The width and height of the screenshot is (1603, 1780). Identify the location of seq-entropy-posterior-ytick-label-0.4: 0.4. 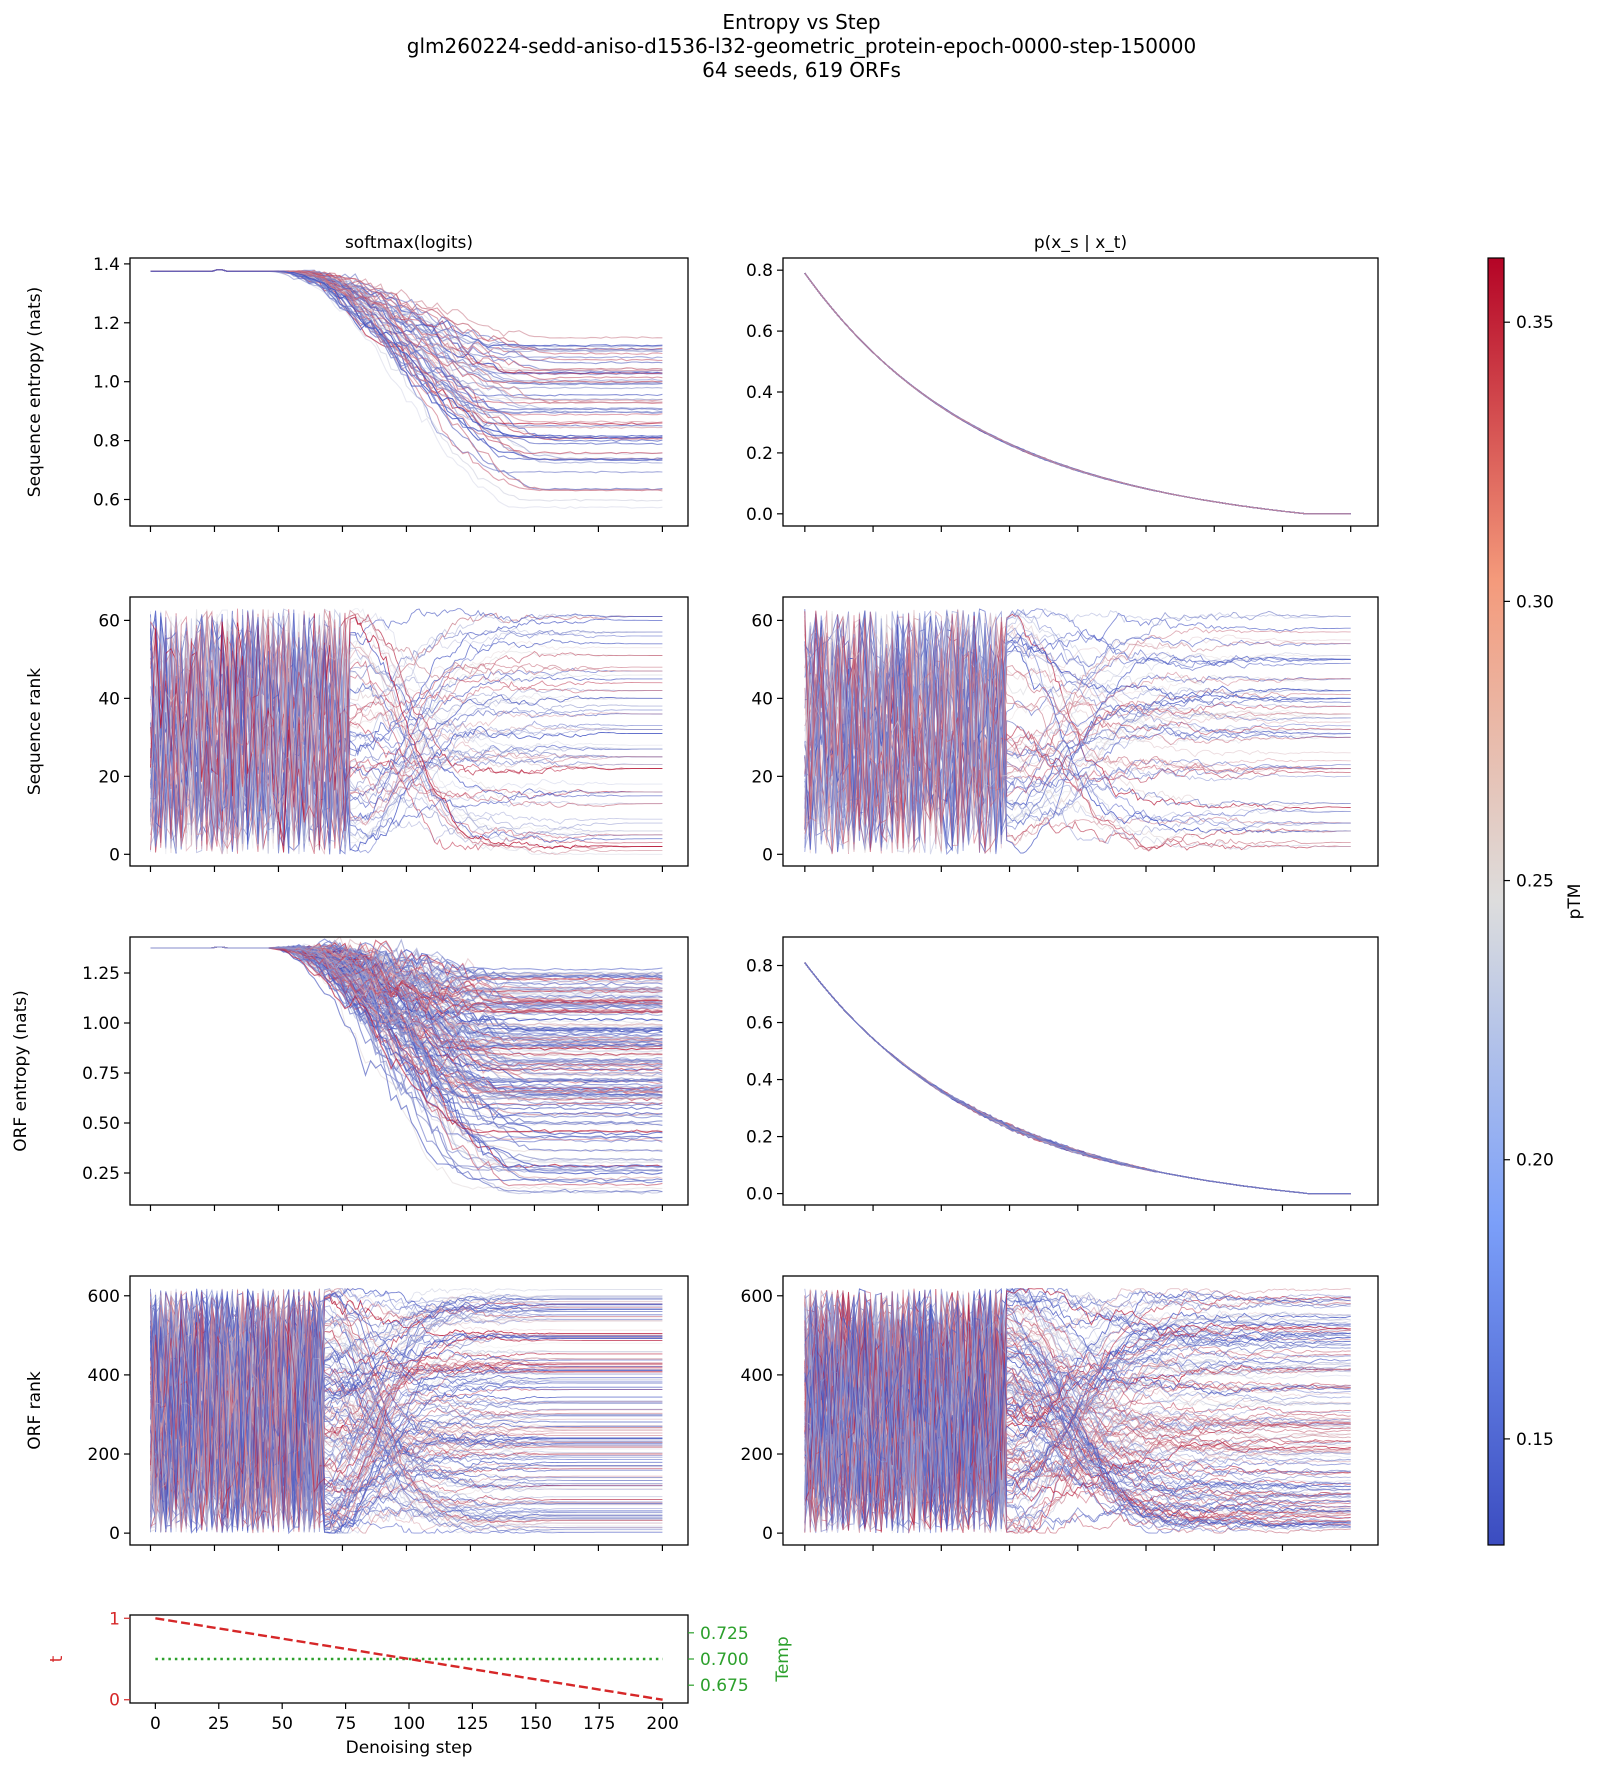
(759, 393).